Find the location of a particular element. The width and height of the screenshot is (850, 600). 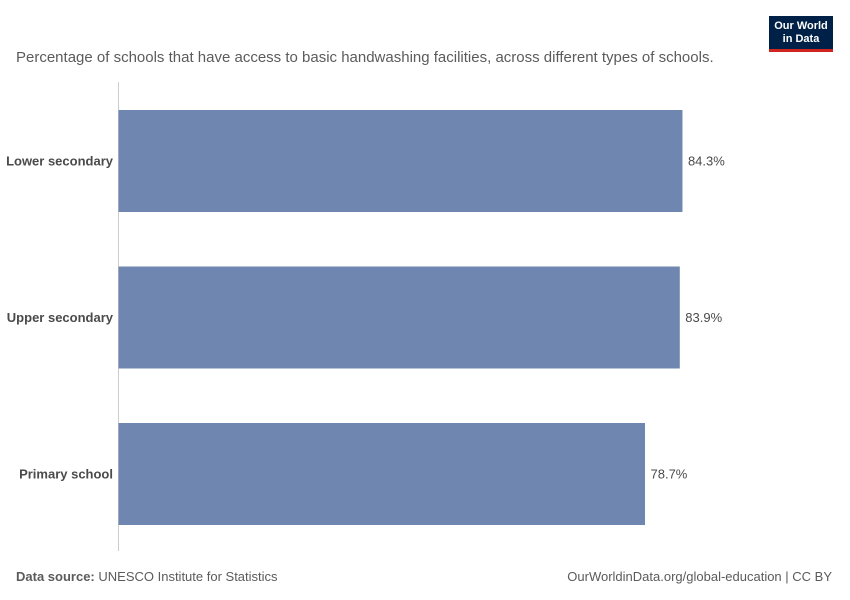

value-label: 83.9% is located at coordinates (703, 317).